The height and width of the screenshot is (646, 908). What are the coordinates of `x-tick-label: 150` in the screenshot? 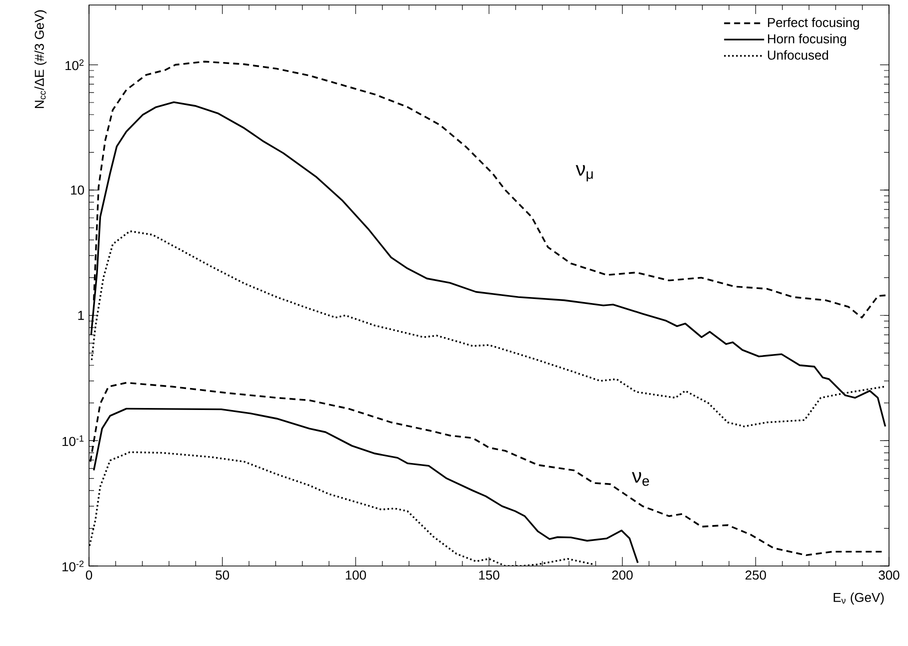 It's located at (489, 575).